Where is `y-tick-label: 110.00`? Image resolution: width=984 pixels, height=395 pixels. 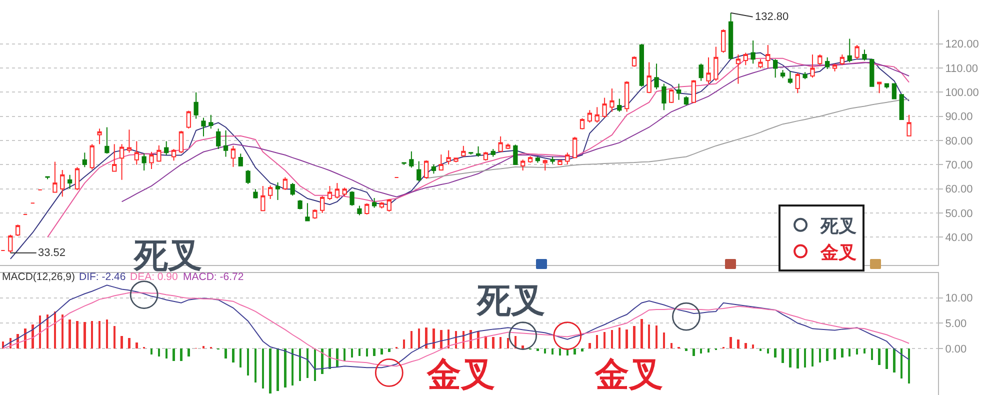 y-tick-label: 110.00 is located at coordinates (961, 68).